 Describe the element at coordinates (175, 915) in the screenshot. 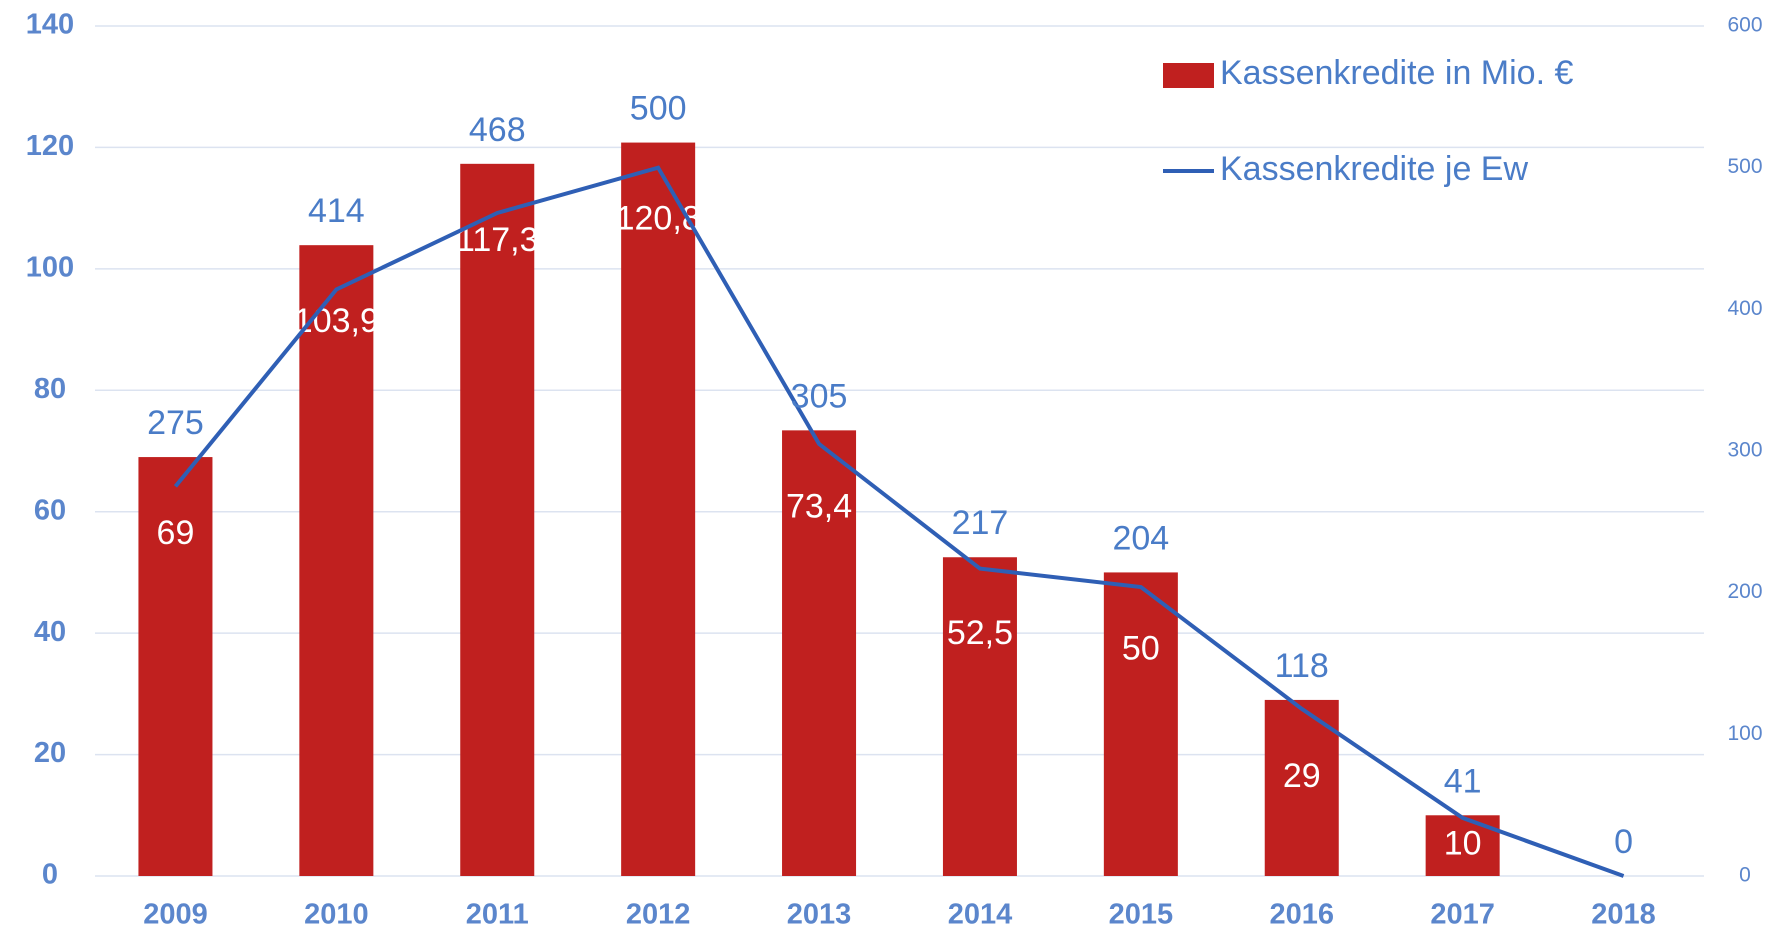

I see `x-tick-label: 2009` at that location.